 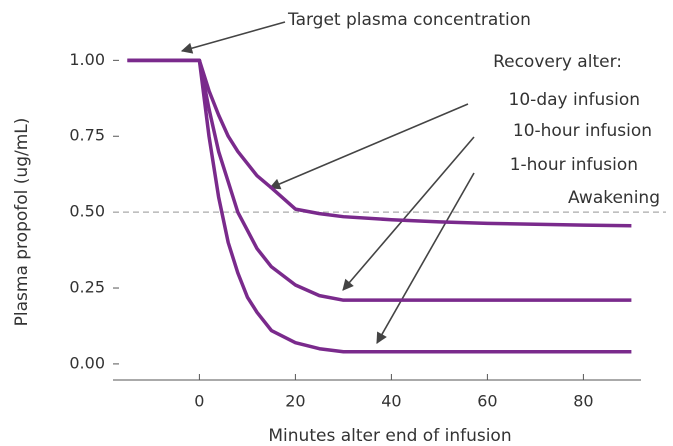 What do you see at coordinates (487, 401) in the screenshot?
I see `x-tick-label: 60` at bounding box center [487, 401].